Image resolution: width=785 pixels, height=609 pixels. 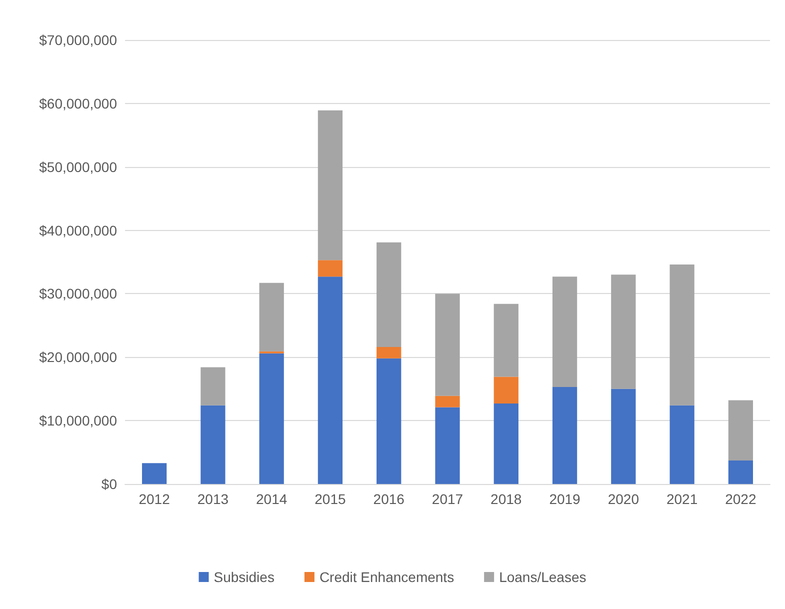 What do you see at coordinates (565, 499) in the screenshot?
I see `x-tick-label: 2019` at bounding box center [565, 499].